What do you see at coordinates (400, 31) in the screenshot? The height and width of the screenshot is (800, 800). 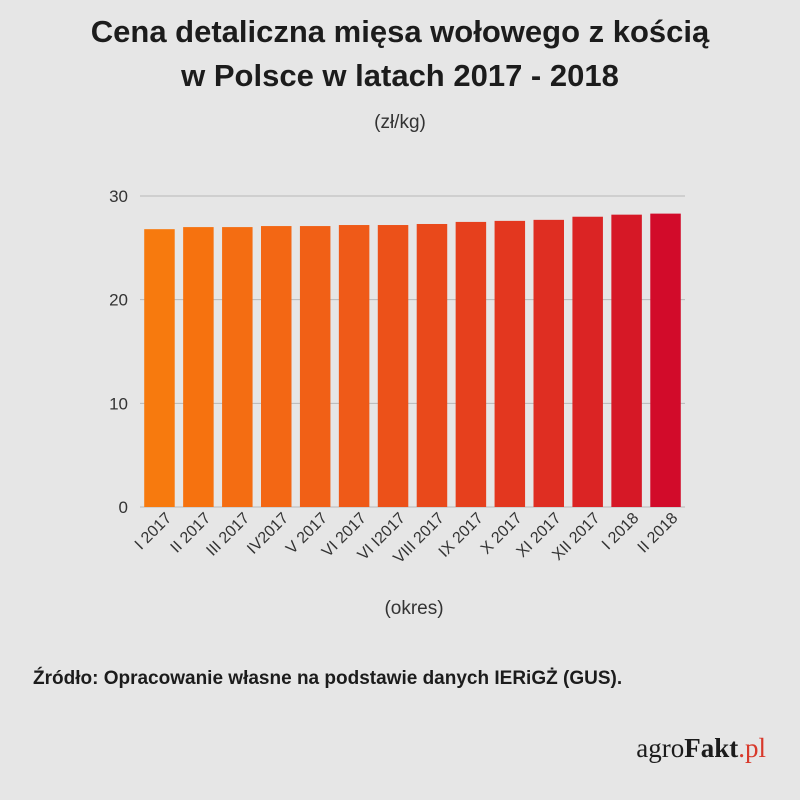 I see `chart-title-line-1: Cena detaliczna mięsa wołowego z kością` at bounding box center [400, 31].